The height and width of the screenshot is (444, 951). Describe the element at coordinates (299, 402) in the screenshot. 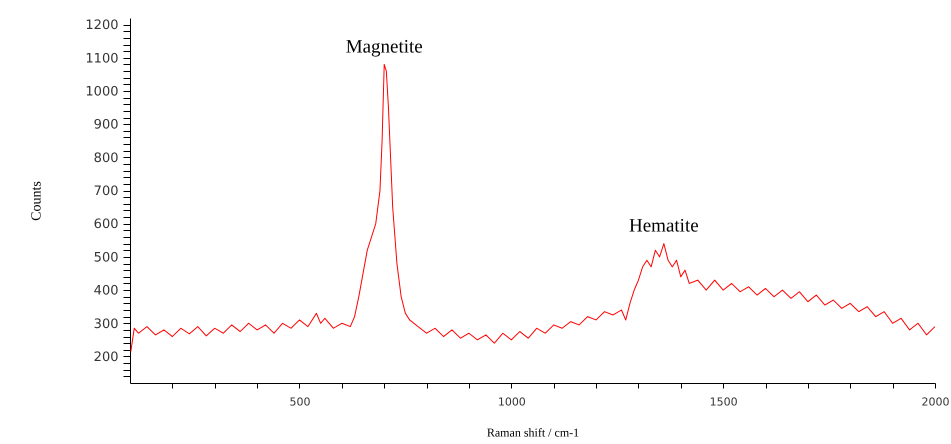

I see `x-tick-label: 500` at that location.